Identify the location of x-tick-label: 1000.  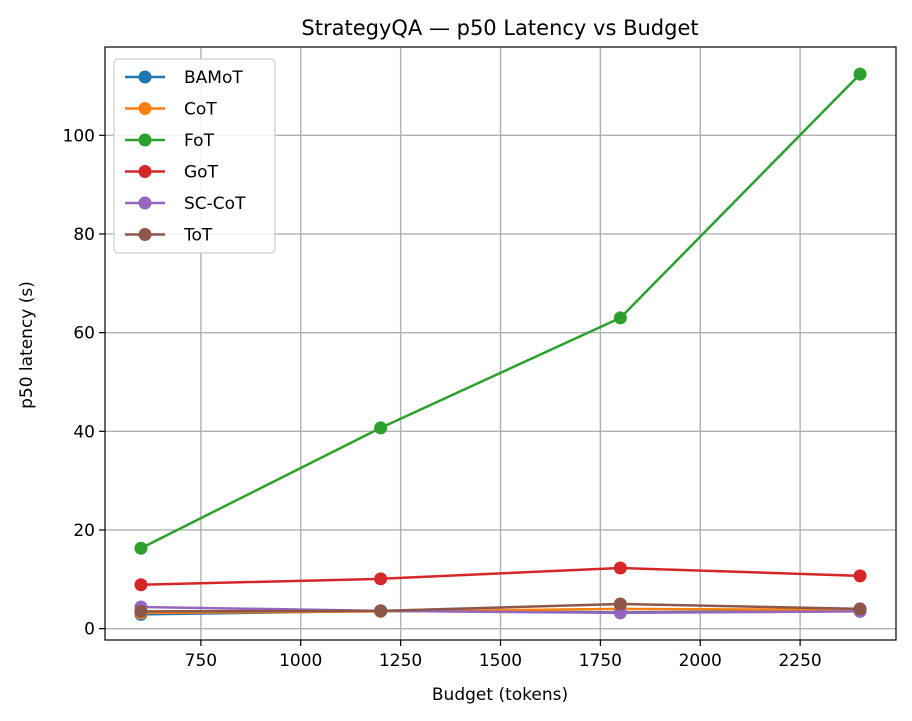
(300, 661).